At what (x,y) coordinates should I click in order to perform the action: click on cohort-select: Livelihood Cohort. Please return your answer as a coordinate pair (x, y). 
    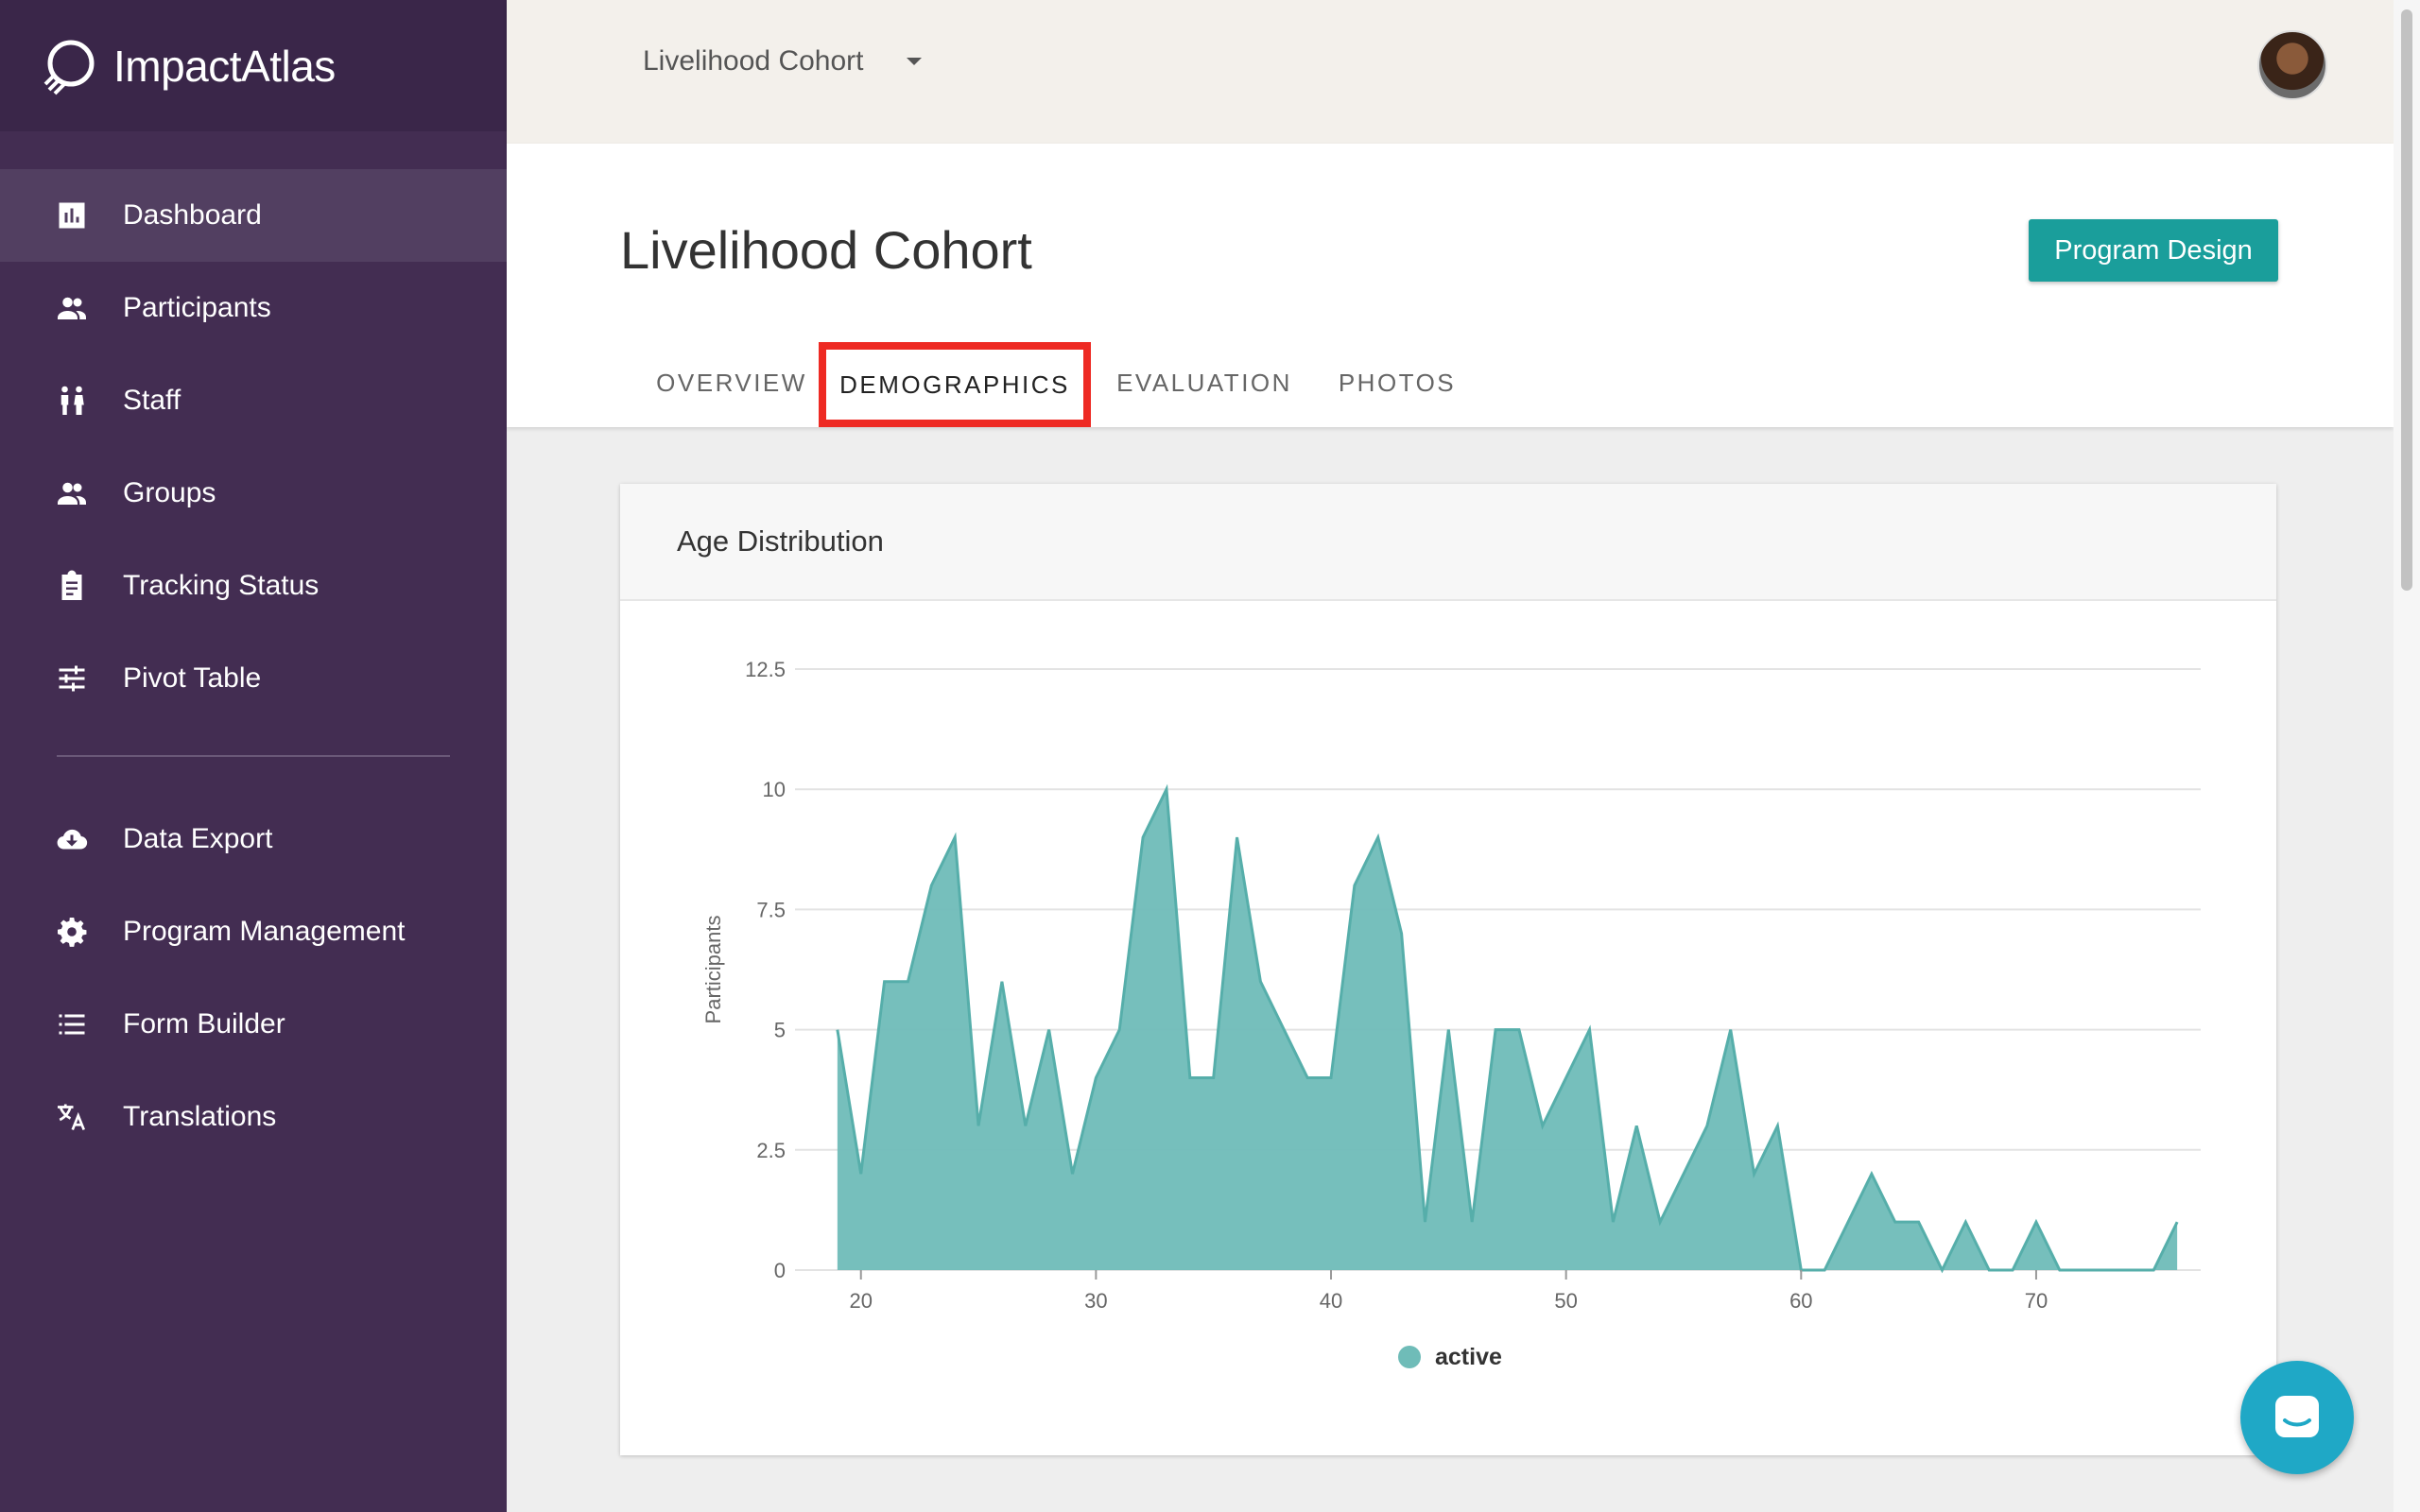
    Looking at the image, I should click on (783, 61).